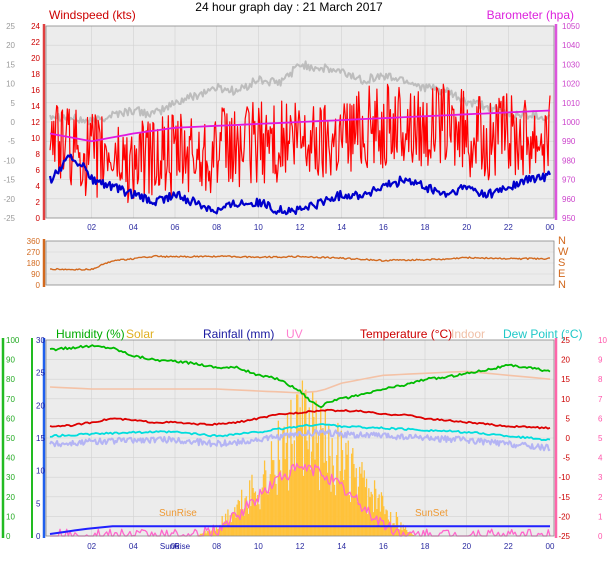 The image size is (608, 566). I want to click on y-tick-label: 16, so click(35, 90).